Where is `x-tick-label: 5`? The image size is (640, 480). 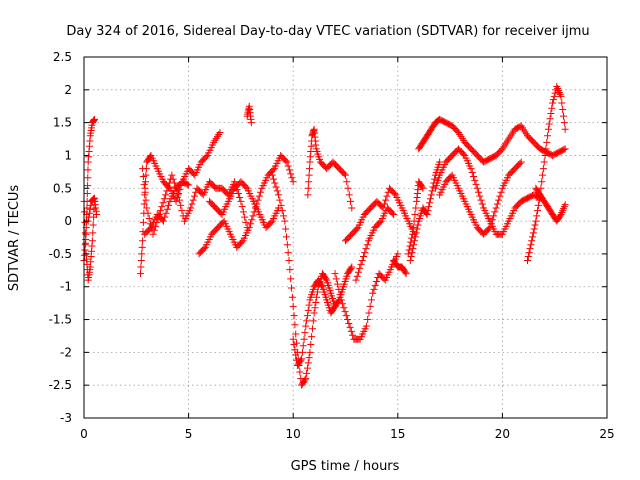
x-tick-label: 5 is located at coordinates (189, 434).